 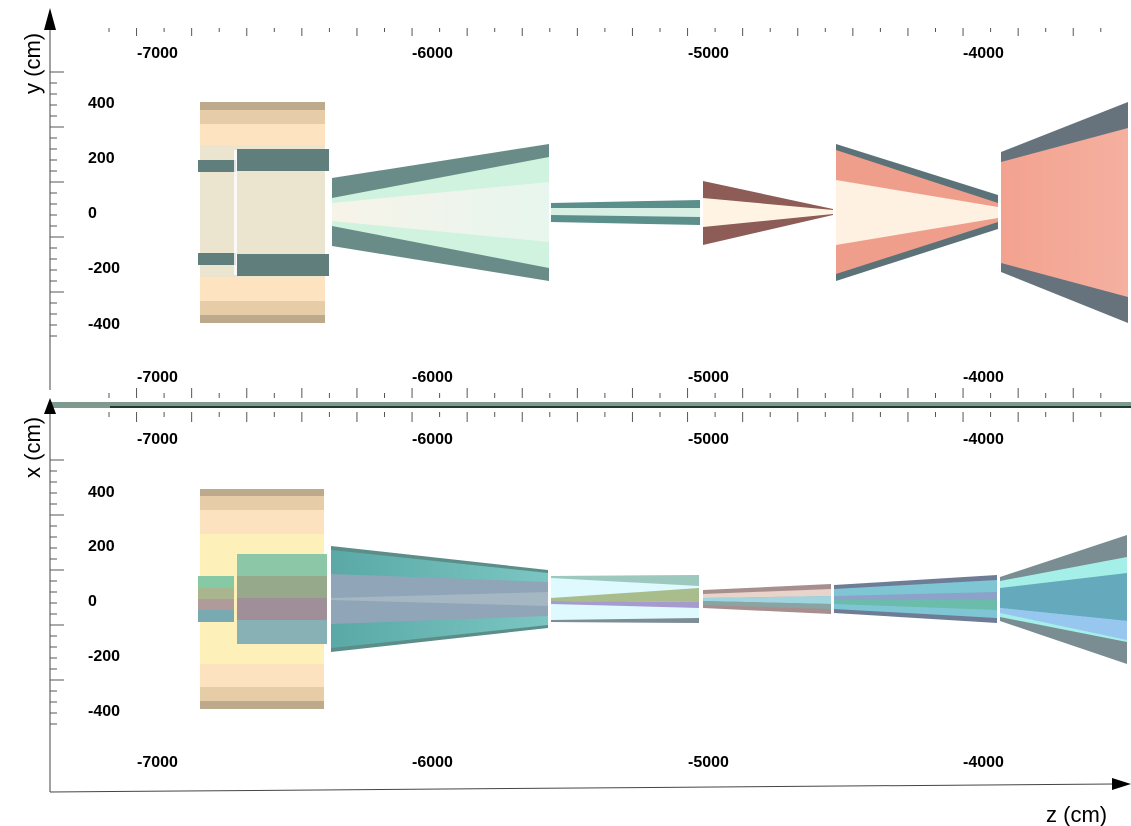 I want to click on bottom-y-tick-marks, so click(x=57, y=592).